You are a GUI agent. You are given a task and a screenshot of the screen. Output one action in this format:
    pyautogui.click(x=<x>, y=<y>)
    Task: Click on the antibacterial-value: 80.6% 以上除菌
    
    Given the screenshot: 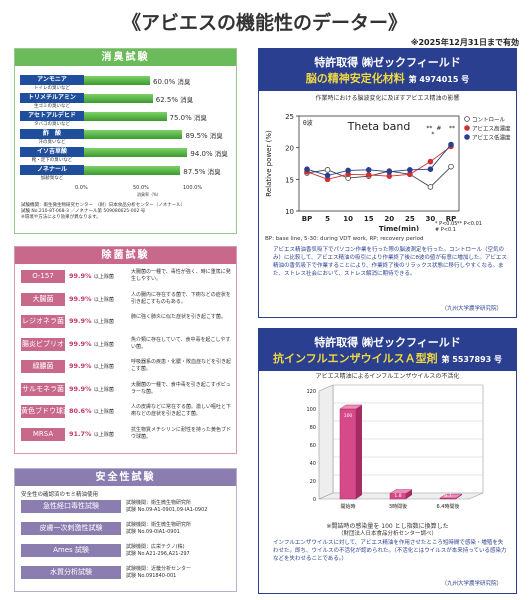 What is the action you would take?
    pyautogui.click(x=91, y=411)
    